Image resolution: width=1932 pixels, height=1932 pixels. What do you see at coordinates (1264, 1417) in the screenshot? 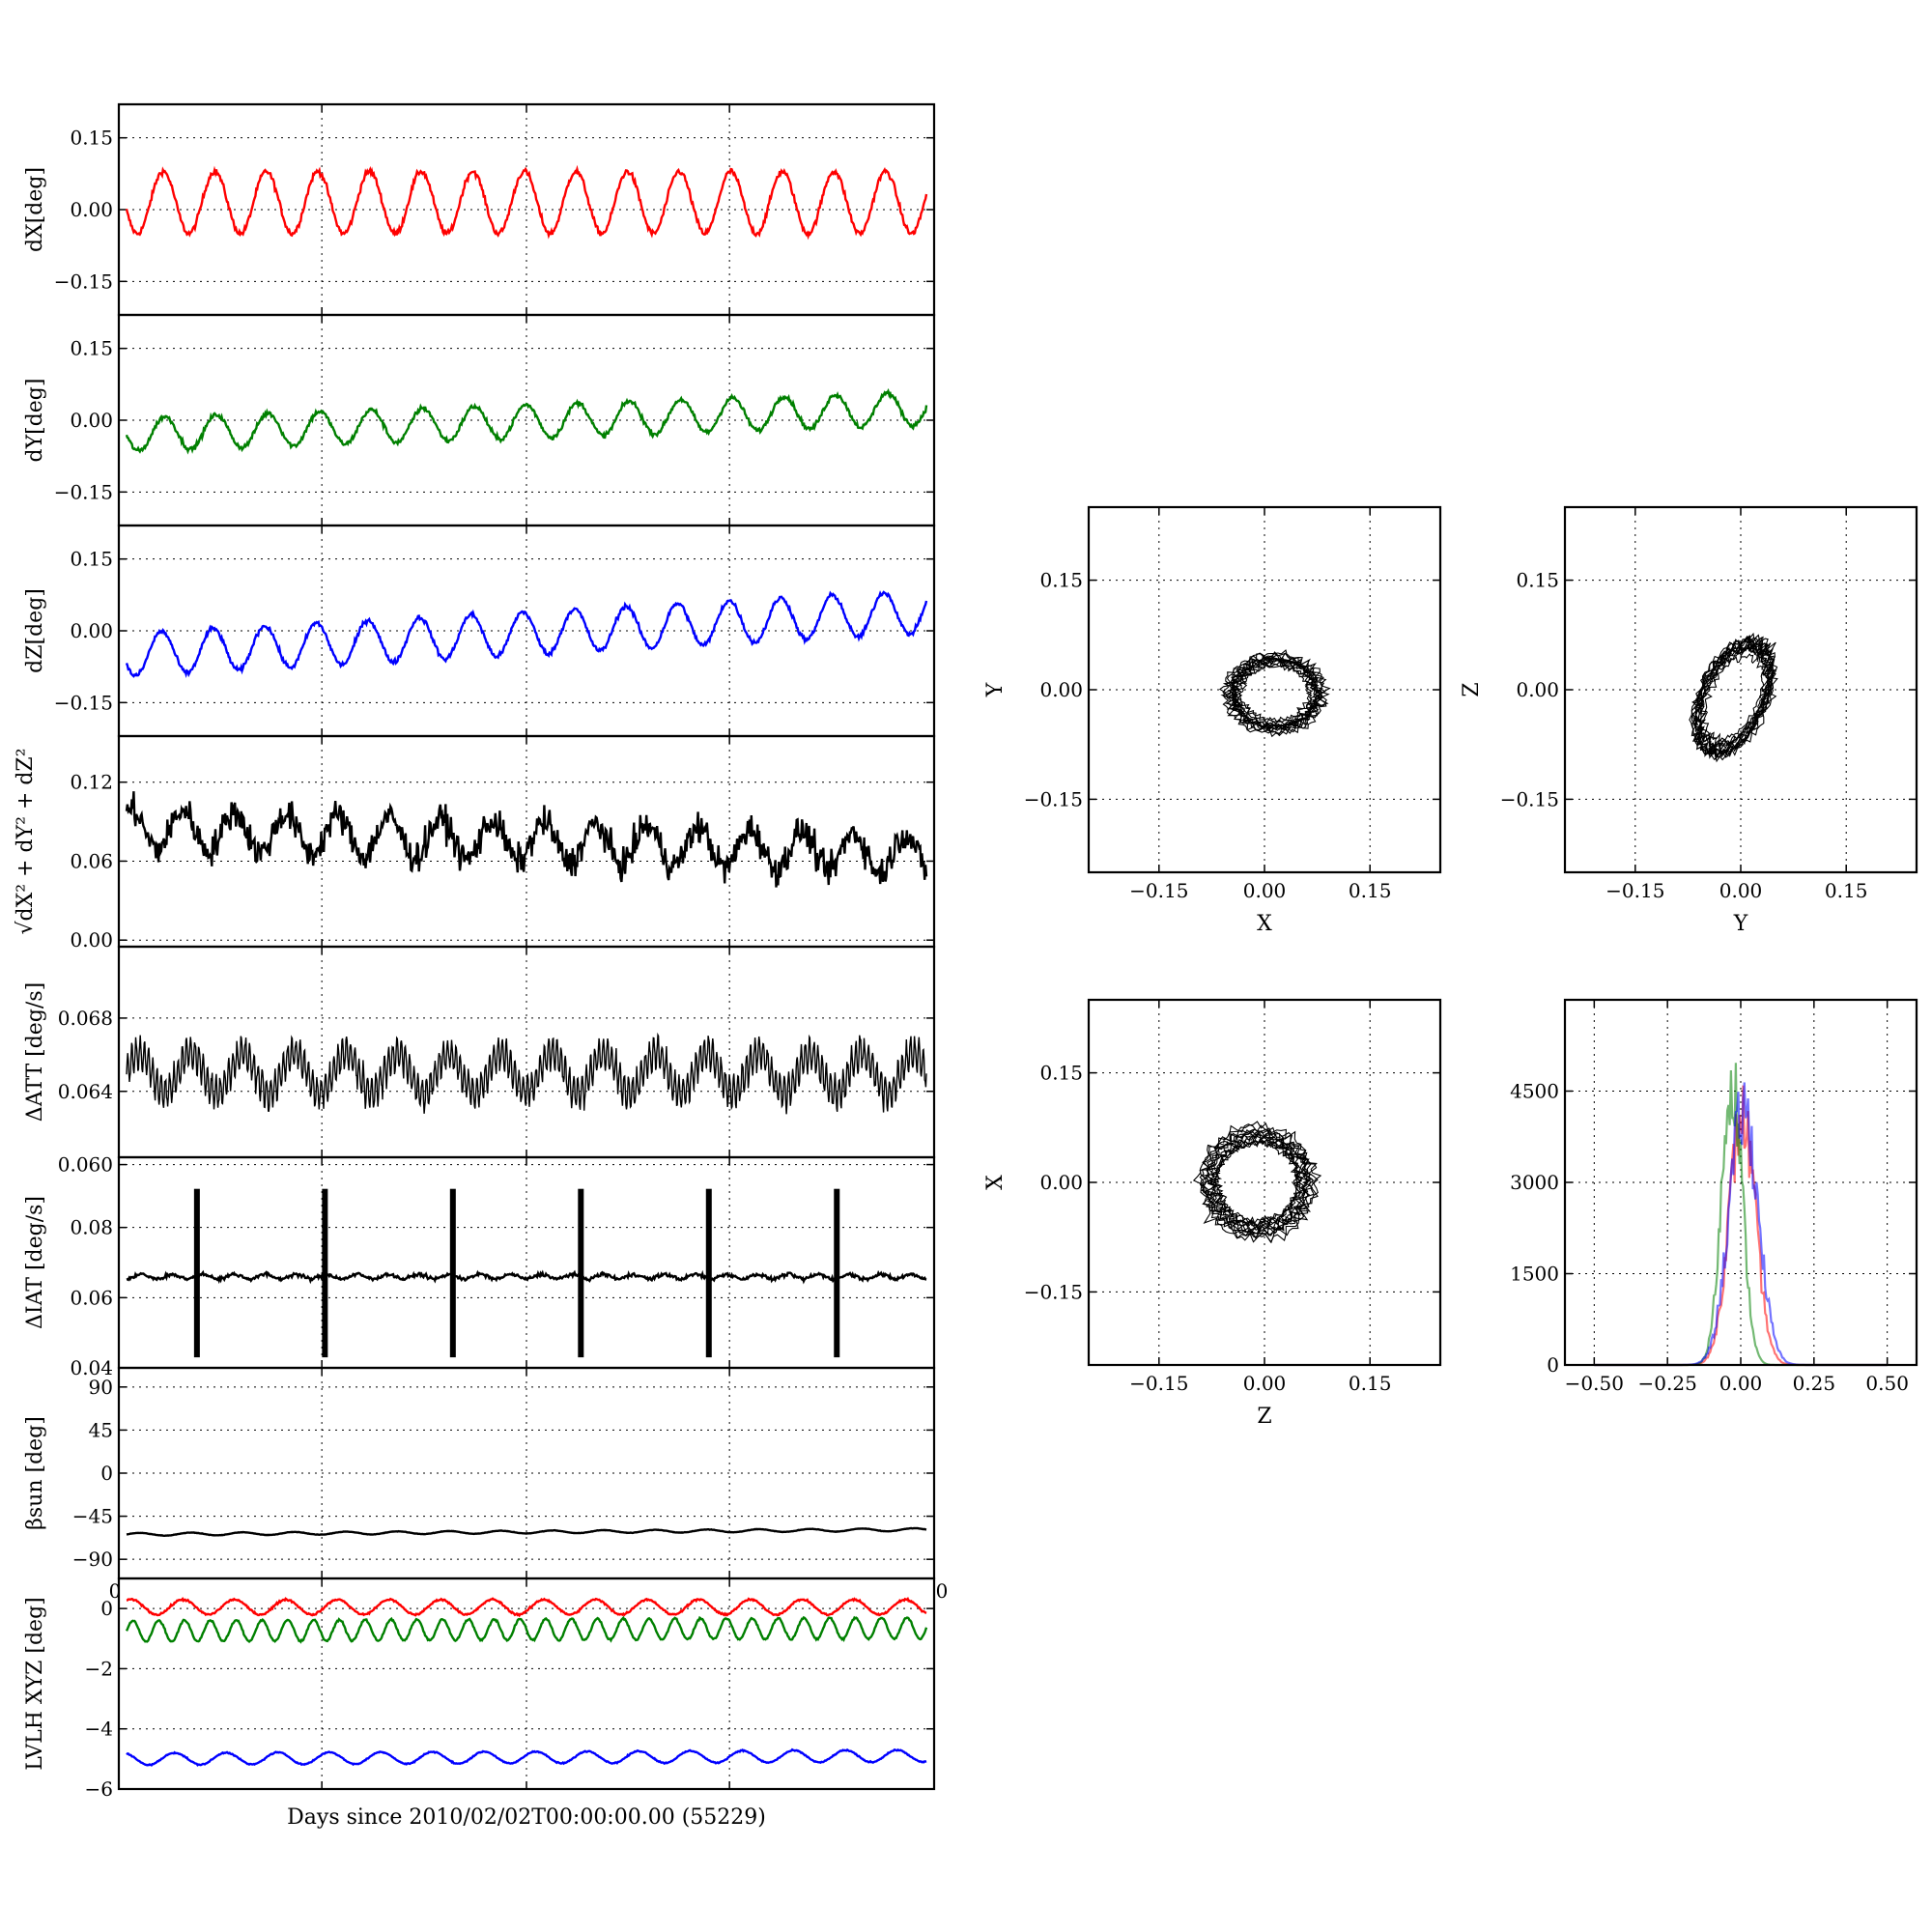
I see `ZX-xlabel: Z` at bounding box center [1264, 1417].